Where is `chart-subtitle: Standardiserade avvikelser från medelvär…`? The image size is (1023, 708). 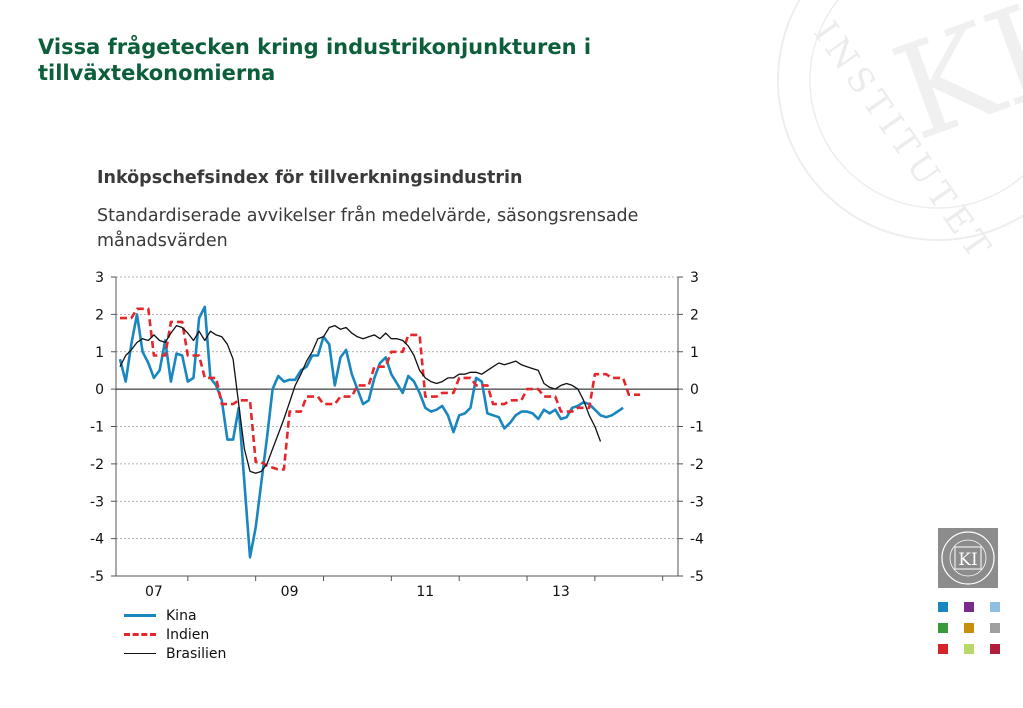
chart-subtitle: Standardiserade avvikelser från medelvär… is located at coordinates (368, 228).